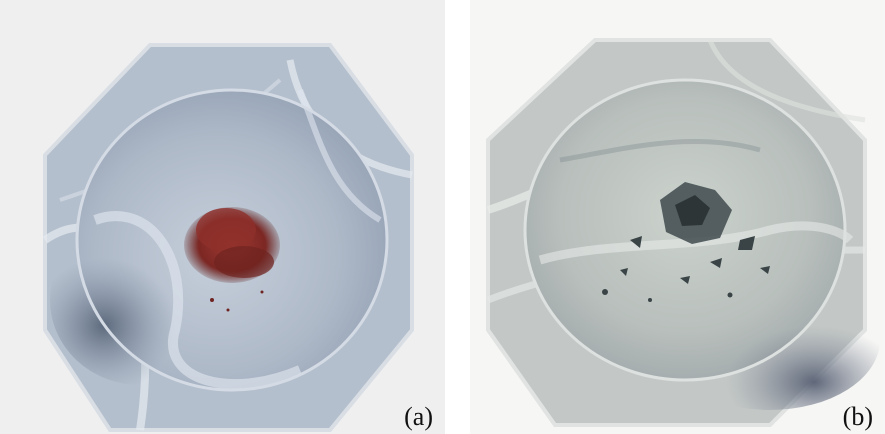 The width and height of the screenshot is (885, 434). I want to click on panel-label-a: (a), so click(418, 416).